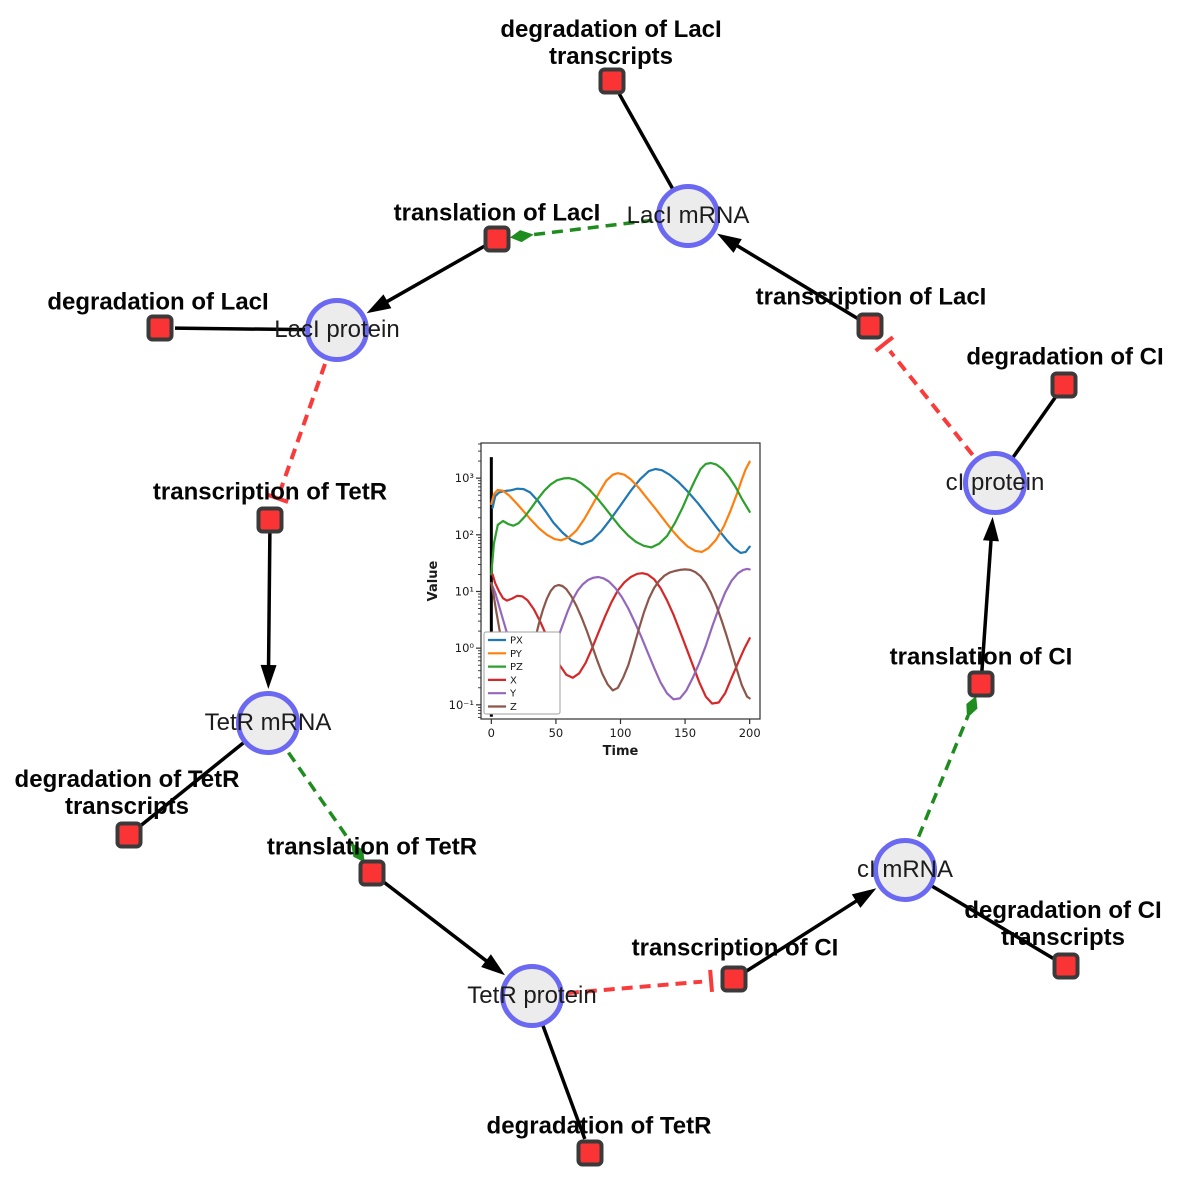 Image resolution: width=1189 pixels, height=1200 pixels. I want to click on reaction-node-transcription-ci, so click(734, 979).